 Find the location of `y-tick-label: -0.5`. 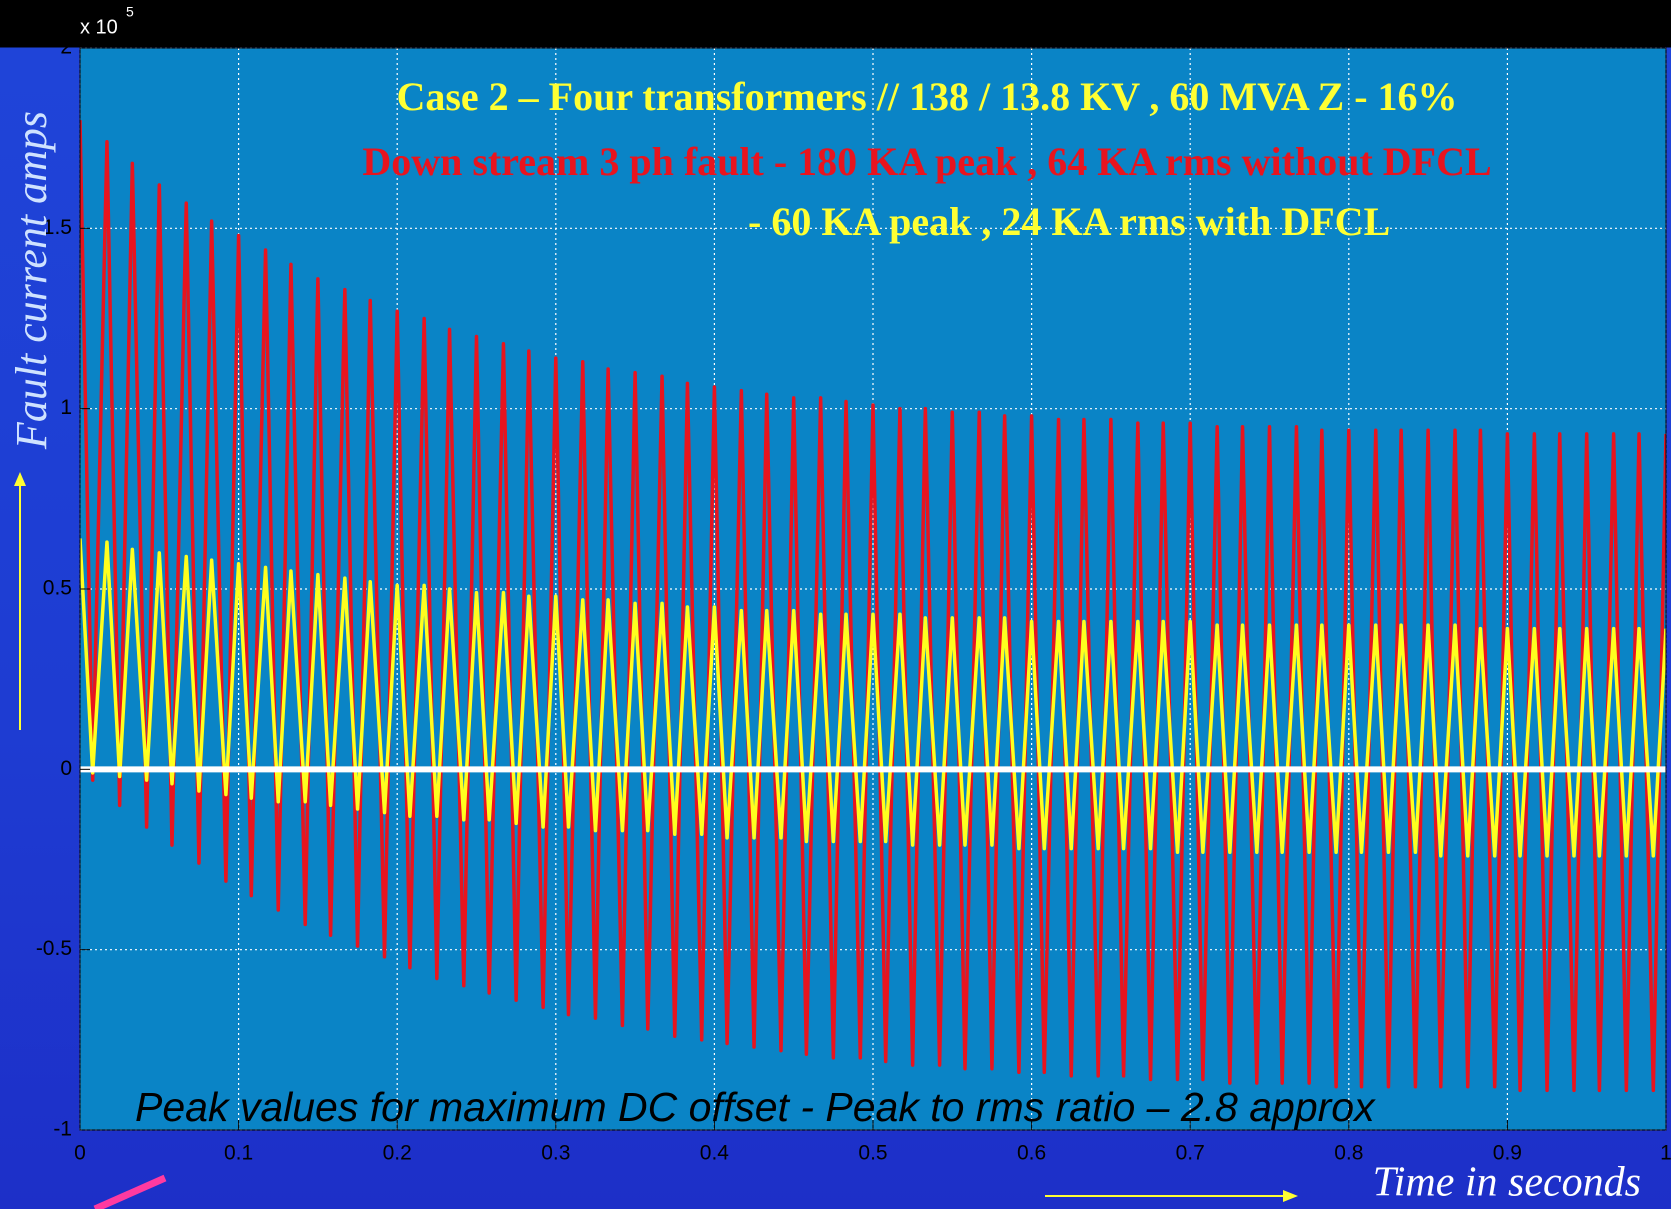

y-tick-label: -0.5 is located at coordinates (54, 948).